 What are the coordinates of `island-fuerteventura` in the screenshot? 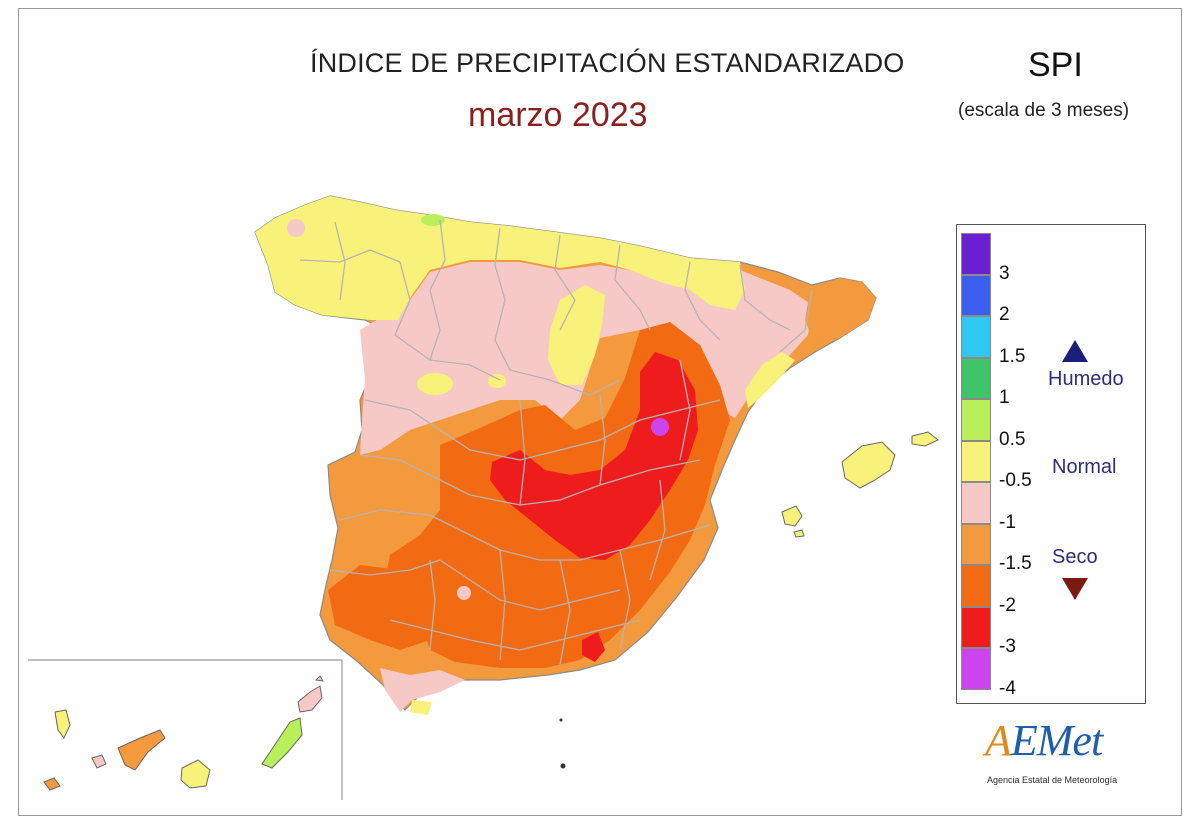 It's located at (282, 743).